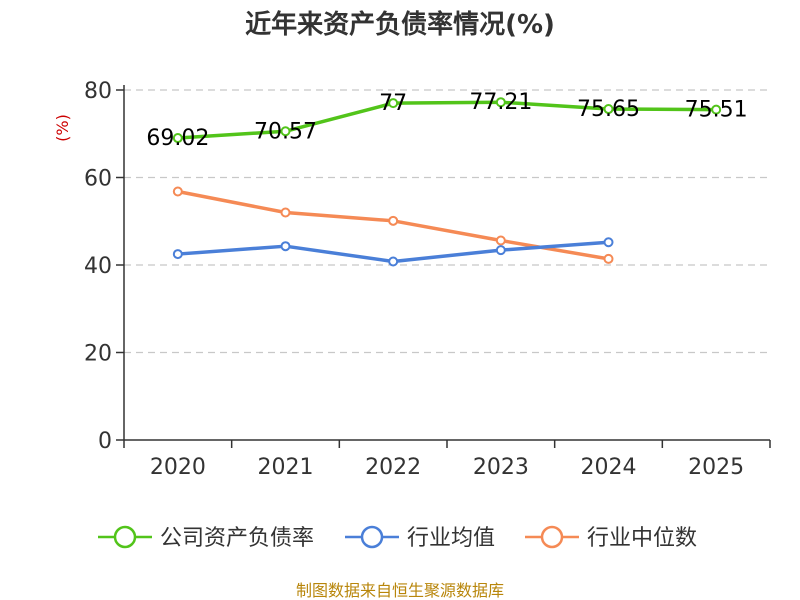 The width and height of the screenshot is (800, 600). What do you see at coordinates (98, 91) in the screenshot?
I see `y-tick-label: 80` at bounding box center [98, 91].